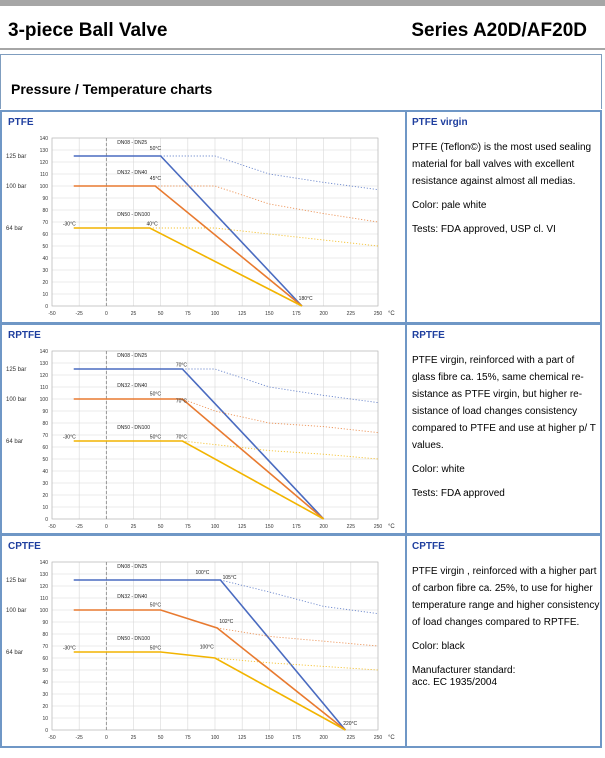  What do you see at coordinates (106, 738) in the screenshot?
I see `x-tick-label: 0` at bounding box center [106, 738].